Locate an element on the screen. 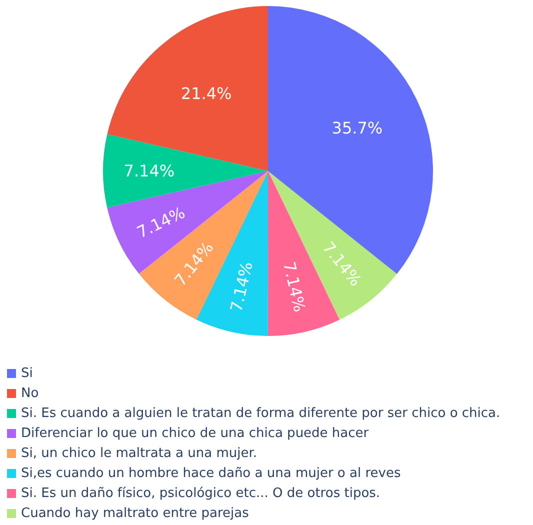 The width and height of the screenshot is (533, 525). data-label: 21.4% is located at coordinates (206, 94).